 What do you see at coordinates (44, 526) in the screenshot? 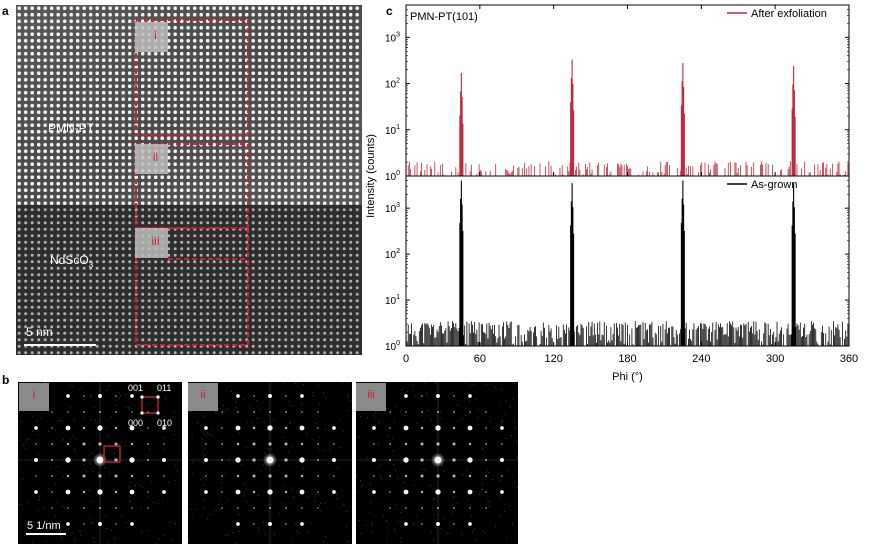
I see `scale-bar-label-b: 5 1/nm` at bounding box center [44, 526].